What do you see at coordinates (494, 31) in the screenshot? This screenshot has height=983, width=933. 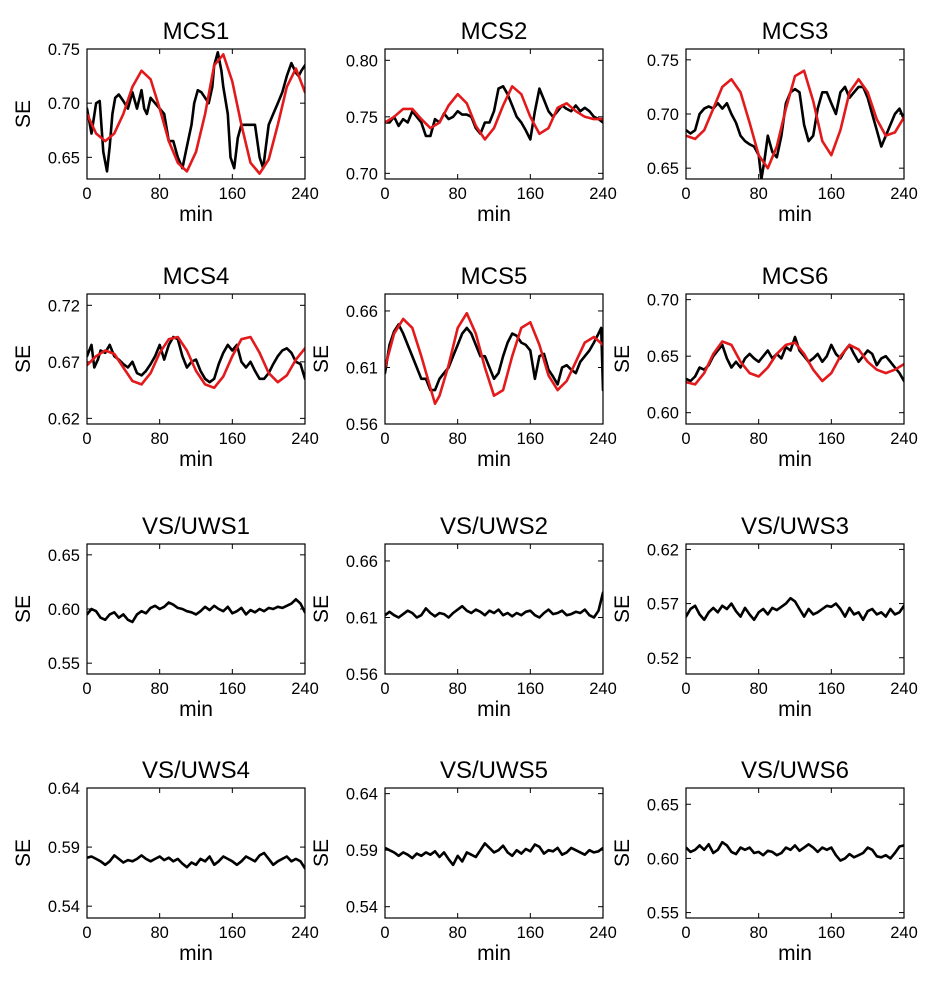 I see `subplot-title: MCS2` at bounding box center [494, 31].